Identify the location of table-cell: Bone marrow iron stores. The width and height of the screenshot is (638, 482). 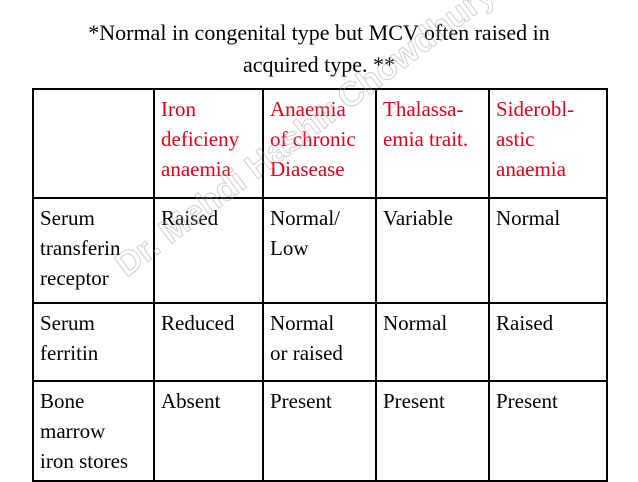
(93, 431).